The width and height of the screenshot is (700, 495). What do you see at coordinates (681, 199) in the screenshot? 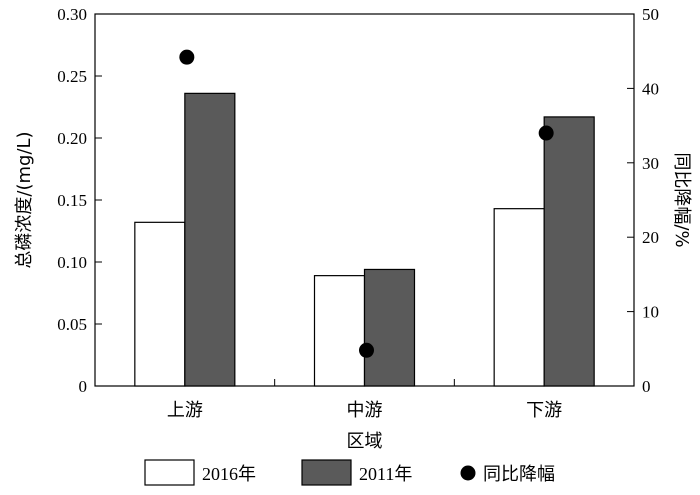
I see `y-right-axis-title: 同比降幅/%` at bounding box center [681, 199].